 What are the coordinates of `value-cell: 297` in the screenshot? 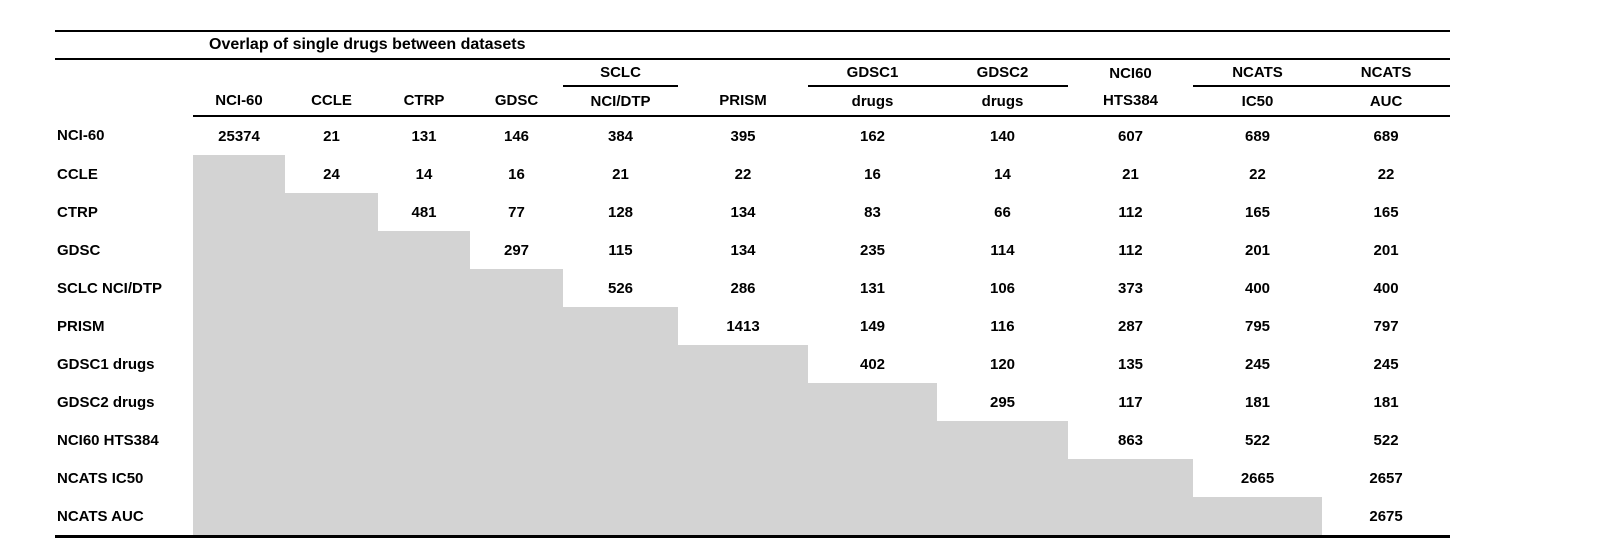 It's located at (516, 250).